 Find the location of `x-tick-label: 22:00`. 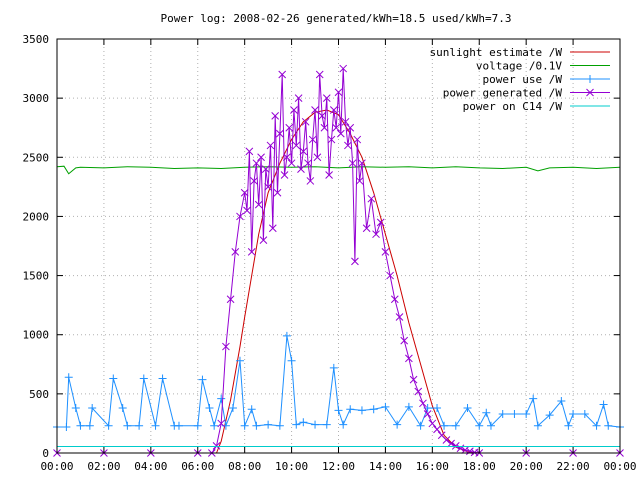

x-tick-label: 22:00 is located at coordinates (573, 466).